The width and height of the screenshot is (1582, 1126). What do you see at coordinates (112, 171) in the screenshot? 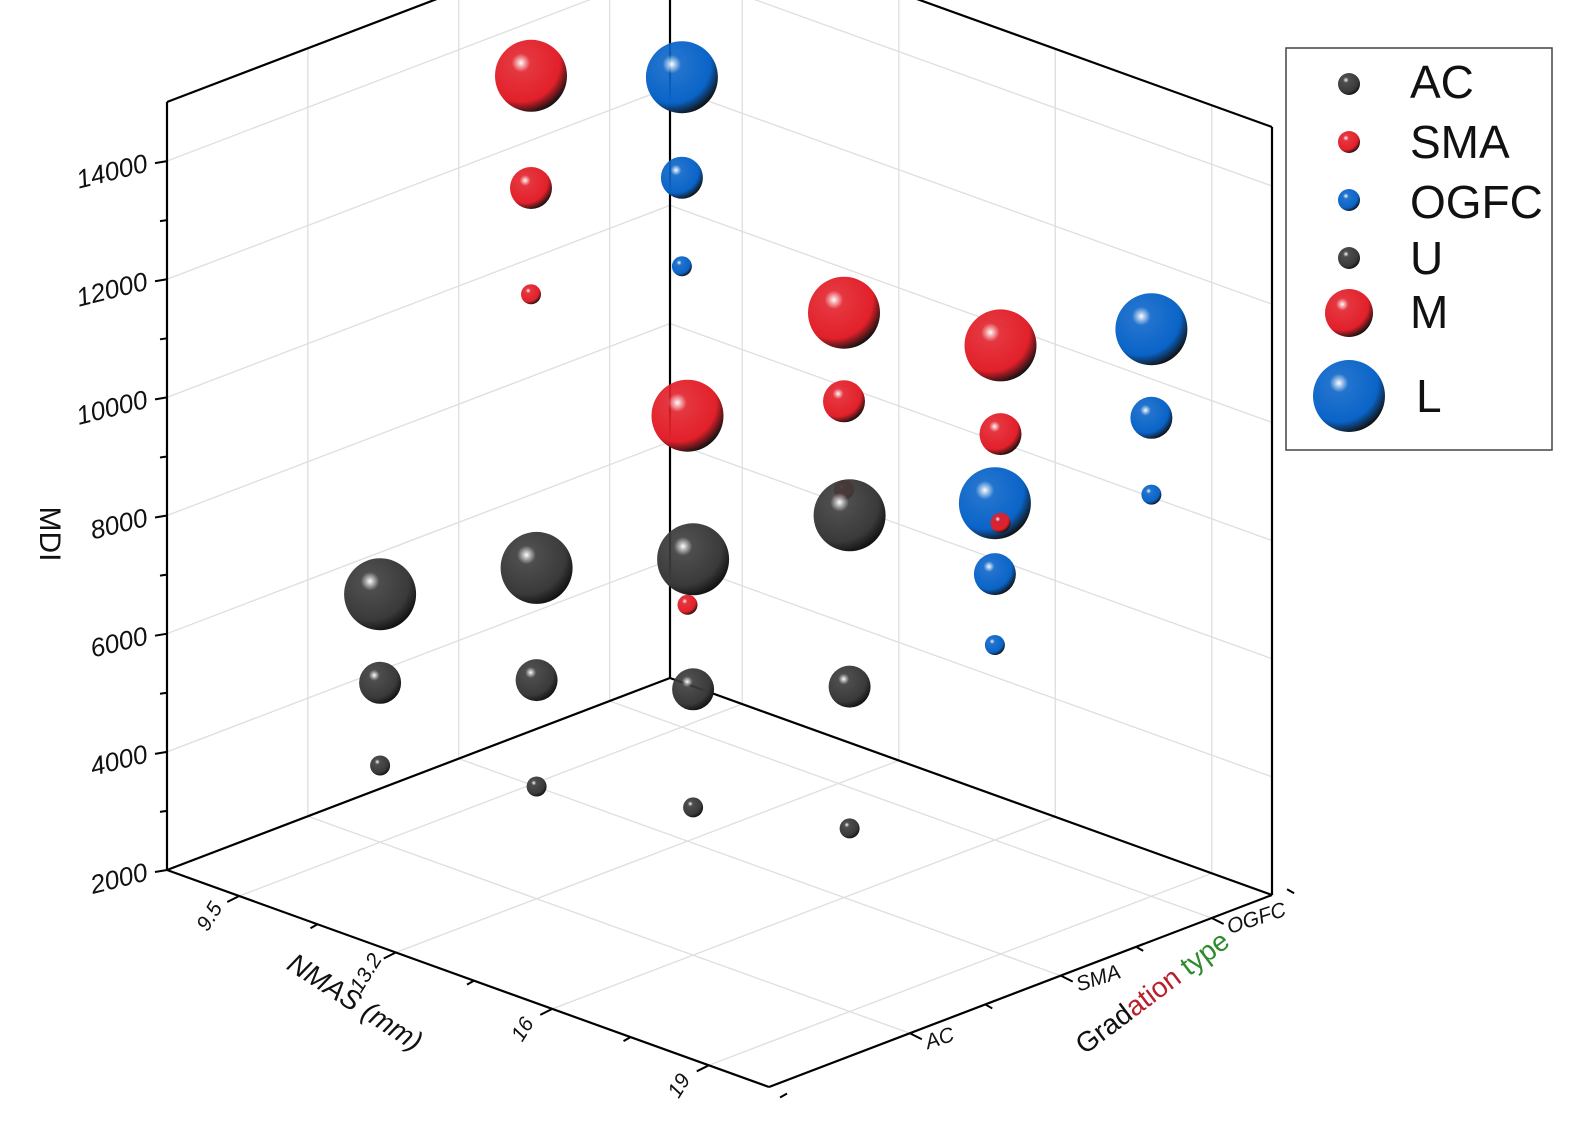
I see `z-tick-label: 14000` at bounding box center [112, 171].